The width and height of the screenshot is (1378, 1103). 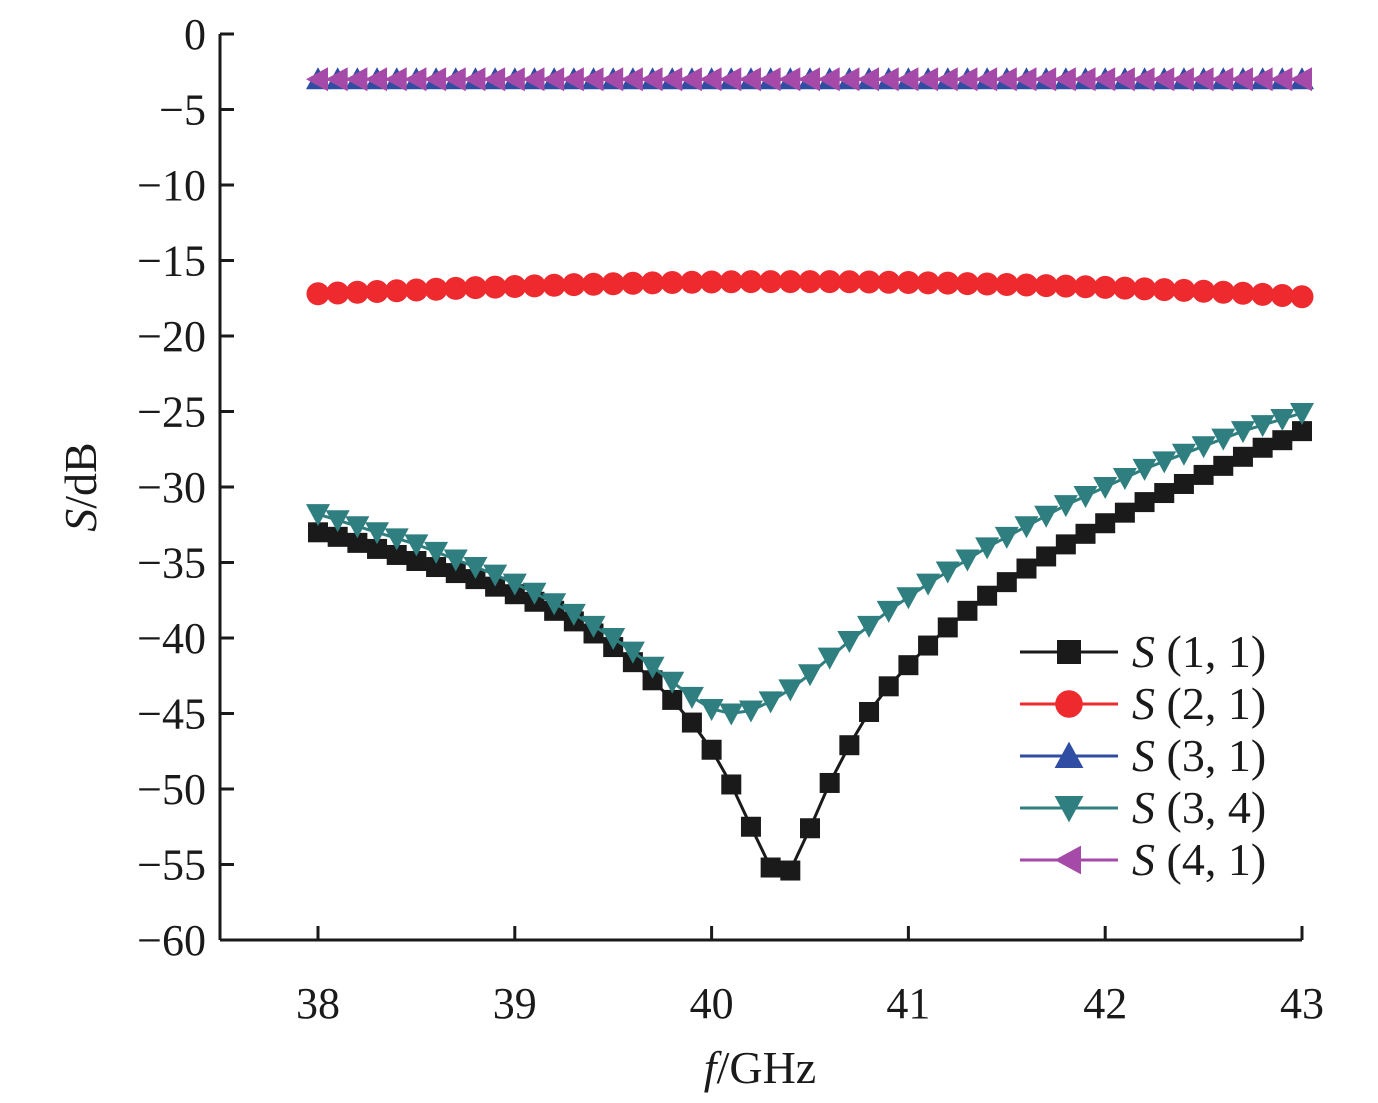 What do you see at coordinates (185, 487) in the screenshot?
I see `y-axis-ticks: 0 −5 −10 −15 −20 −25 −30 −35 −40 −45 −50 −55 −60` at bounding box center [185, 487].